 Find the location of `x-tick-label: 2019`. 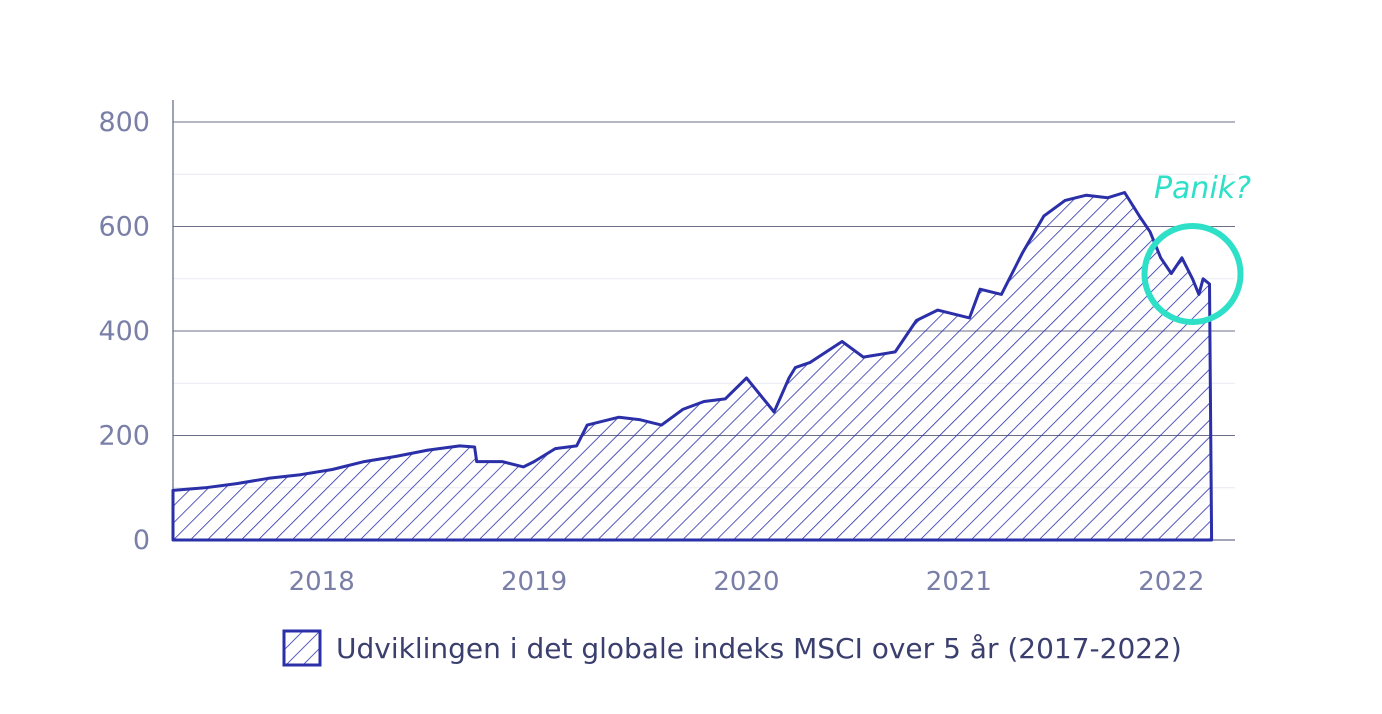

x-tick-label: 2019 is located at coordinates (534, 582).